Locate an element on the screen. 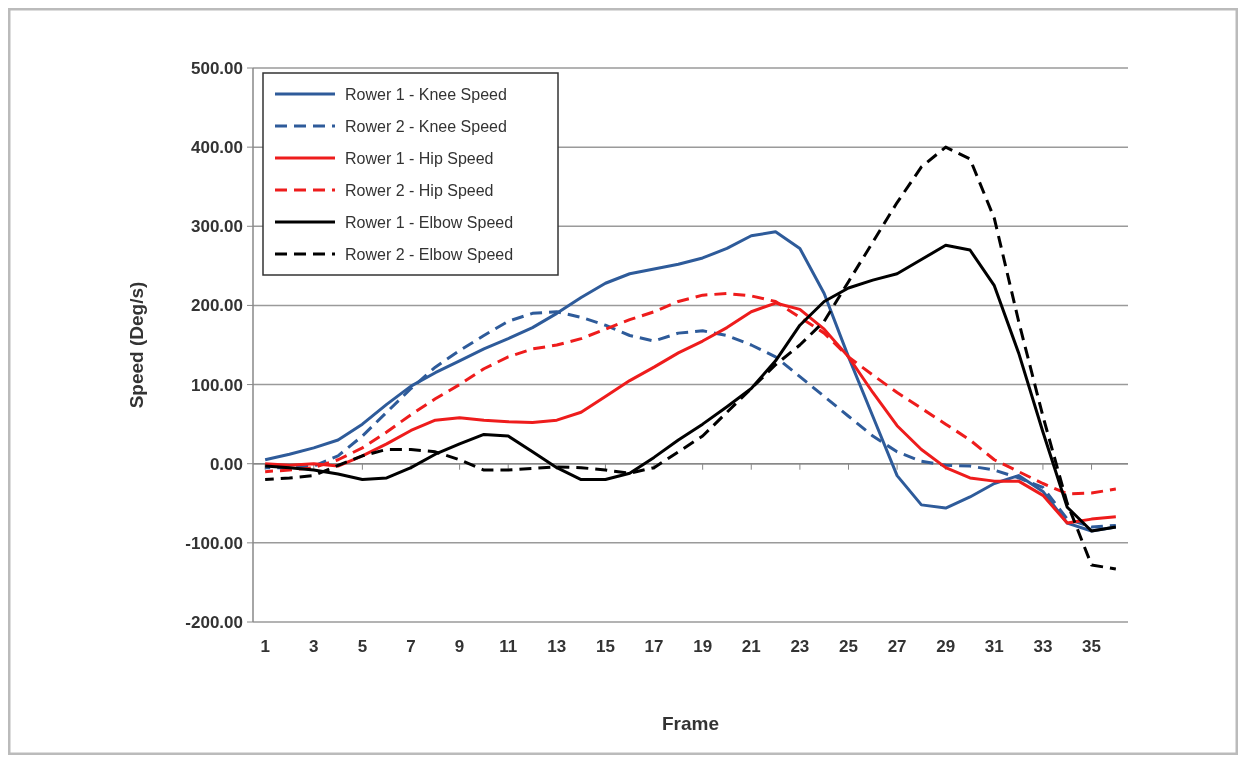  legend-label: Rower 2 - Elbow Speed is located at coordinates (429, 254).